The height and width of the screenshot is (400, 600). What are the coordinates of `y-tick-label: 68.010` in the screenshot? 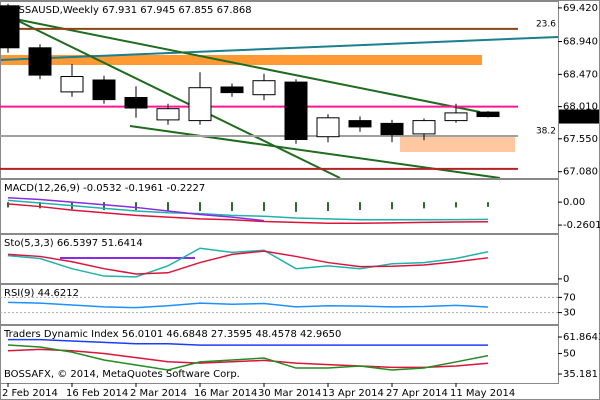 It's located at (580, 107).